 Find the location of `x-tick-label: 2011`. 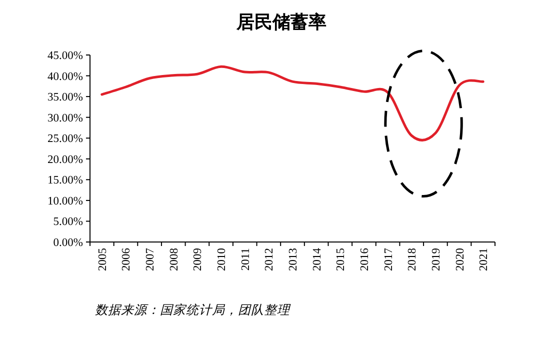

x-tick-label: 2011 is located at coordinates (246, 259).